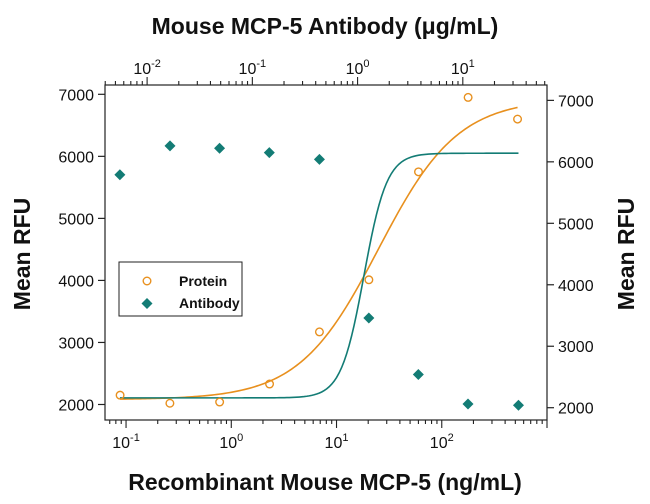 The width and height of the screenshot is (650, 504). What do you see at coordinates (76, 95) in the screenshot?
I see `y-tick-label-left: 7000` at bounding box center [76, 95].